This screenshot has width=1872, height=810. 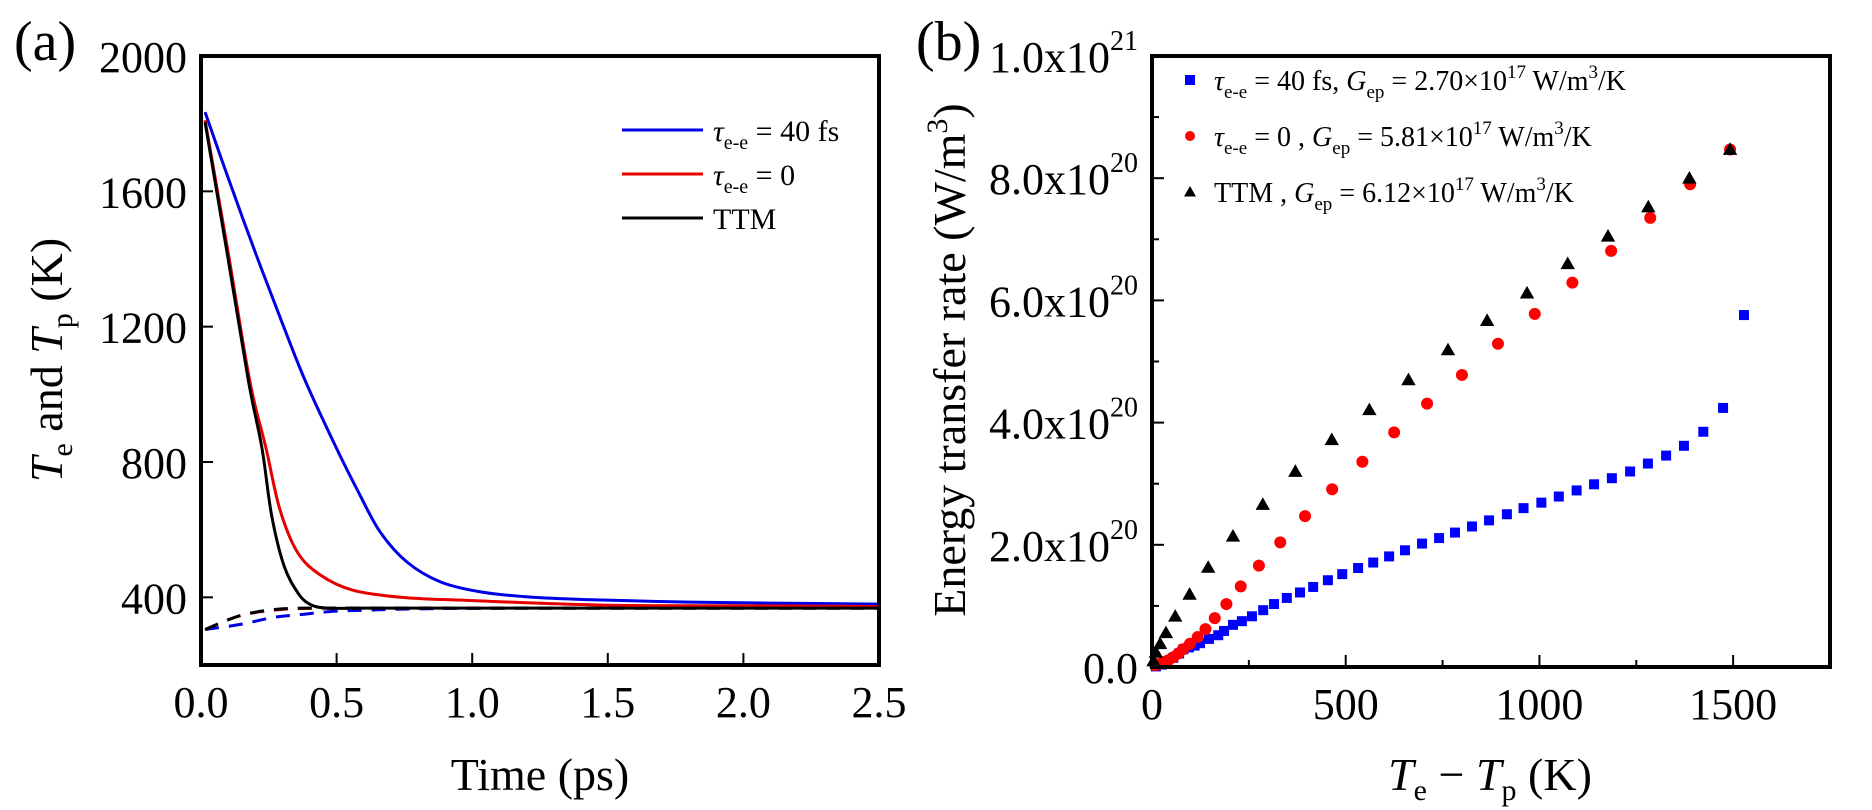 What do you see at coordinates (949, 110) in the screenshot?
I see `ylabel-end: )` at bounding box center [949, 110].